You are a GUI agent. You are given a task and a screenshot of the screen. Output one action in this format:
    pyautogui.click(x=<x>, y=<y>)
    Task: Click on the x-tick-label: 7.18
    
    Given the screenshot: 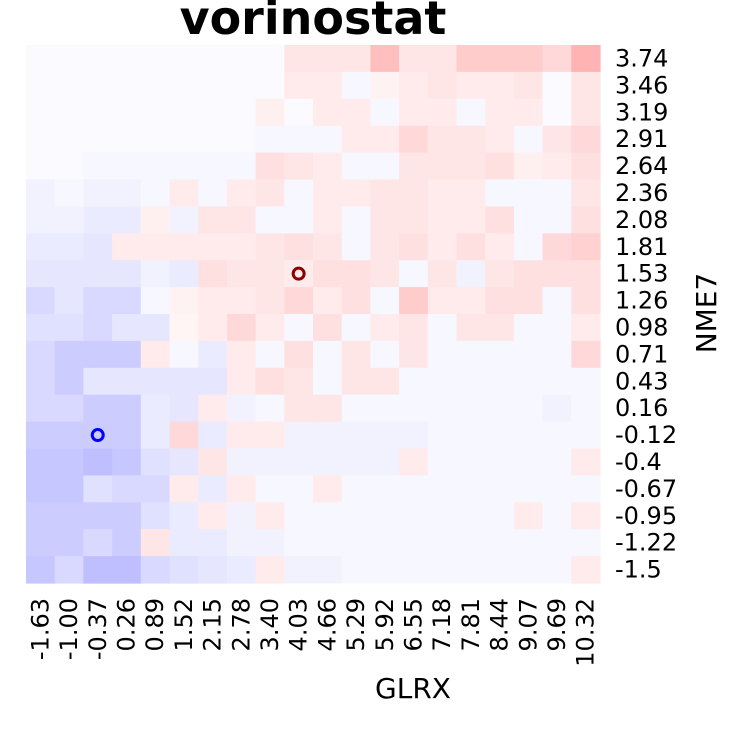 What is the action you would take?
    pyautogui.click(x=442, y=624)
    